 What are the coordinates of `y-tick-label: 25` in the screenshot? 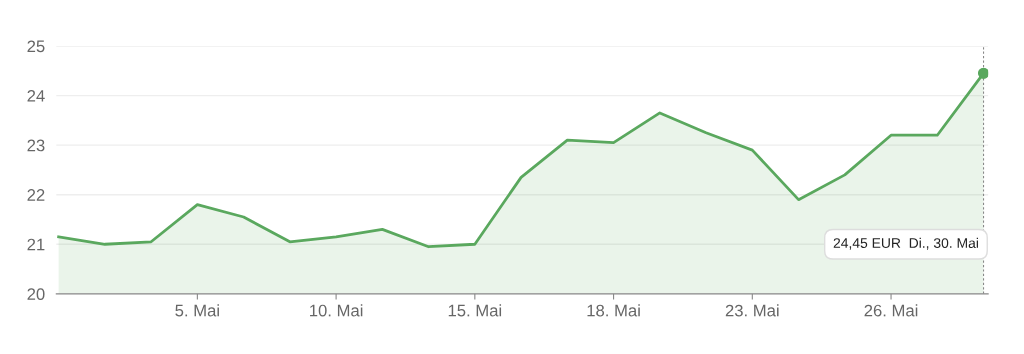 It's located at (36, 46).